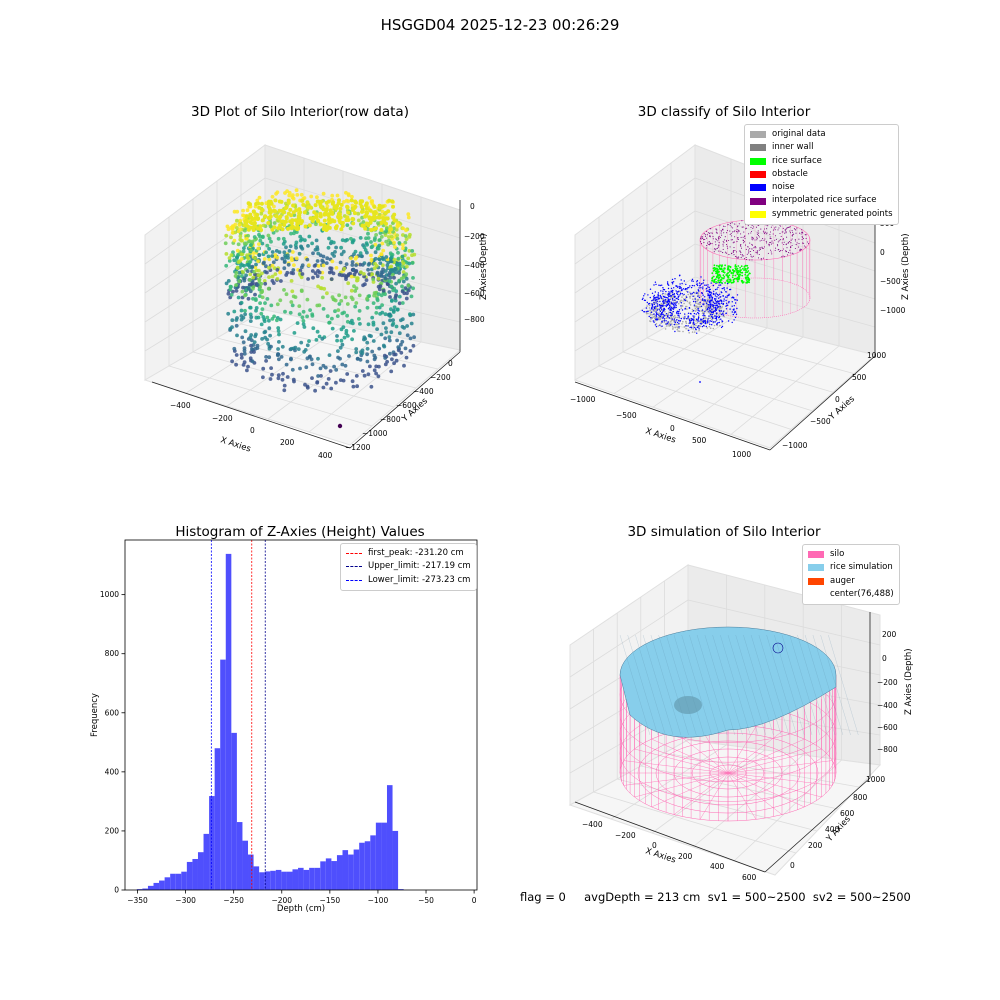 The image size is (1000, 1000). I want to click on p2-ytick: 1000, so click(876, 355).